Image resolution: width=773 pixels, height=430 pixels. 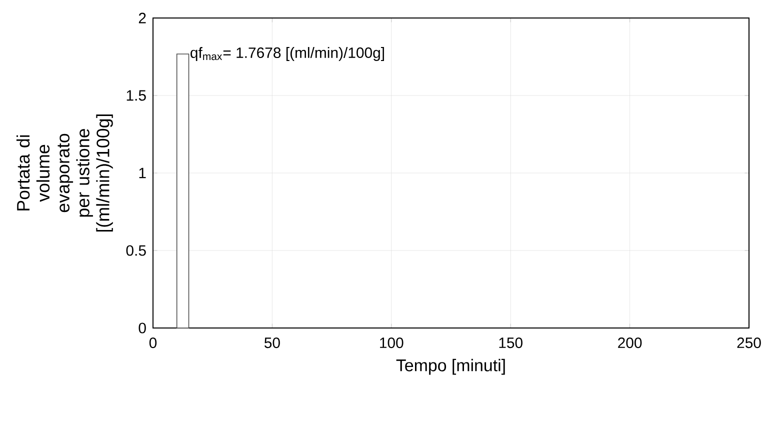 I want to click on x-tick-label: 0, so click(x=153, y=342).